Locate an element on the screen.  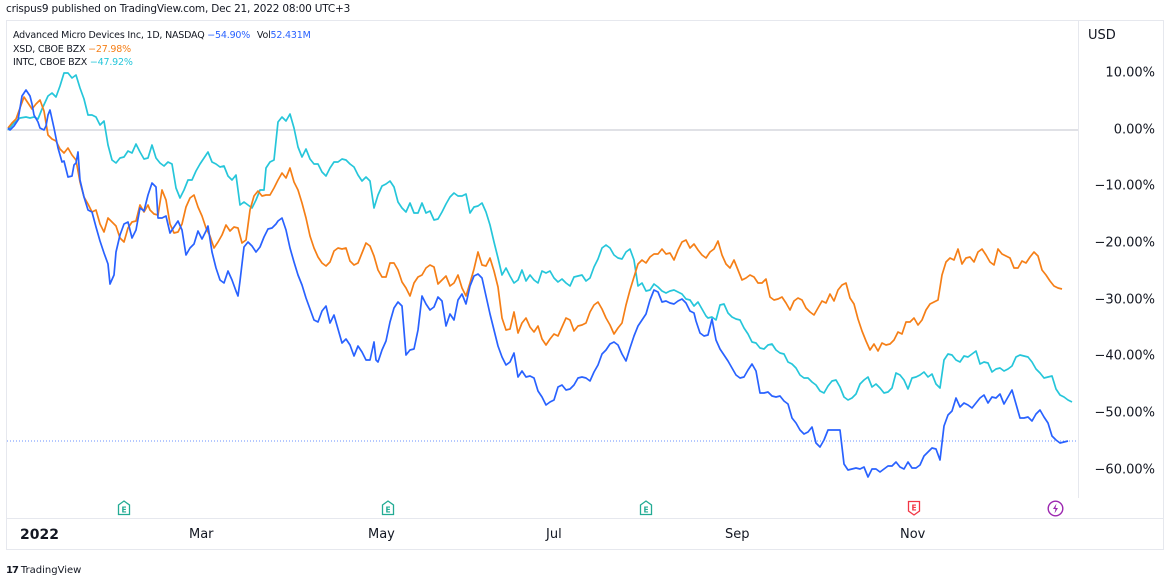
xtick: Jul is located at coordinates (554, 534).